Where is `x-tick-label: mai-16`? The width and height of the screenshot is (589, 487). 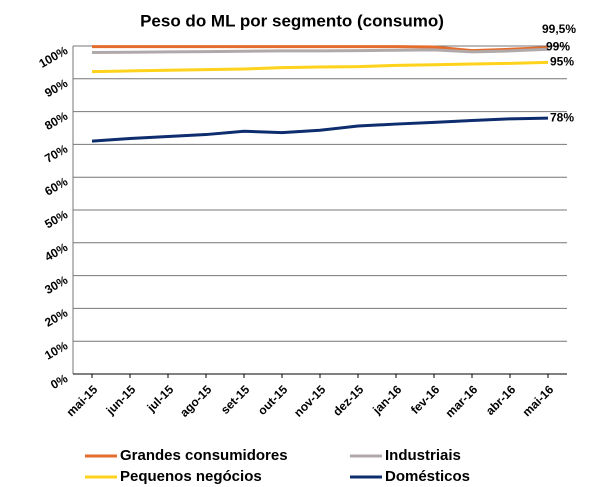
x-tick-label: mai-16 is located at coordinates (538, 400).